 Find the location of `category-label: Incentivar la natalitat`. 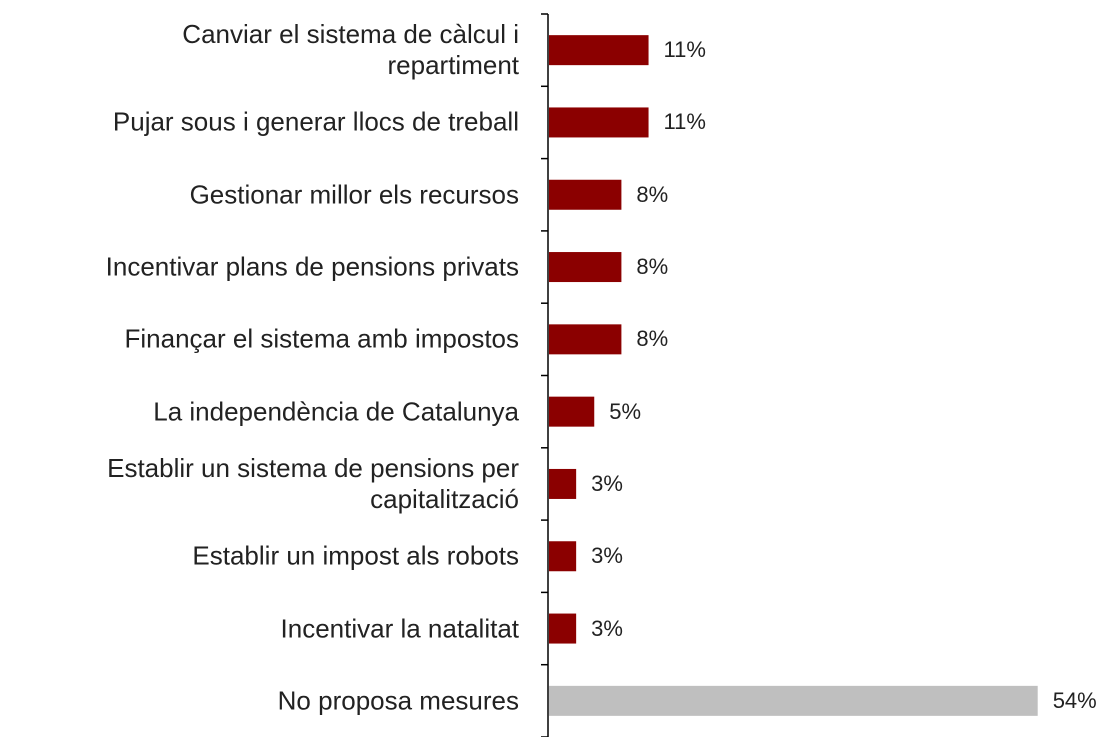

category-label: Incentivar la natalitat is located at coordinates (399, 628).